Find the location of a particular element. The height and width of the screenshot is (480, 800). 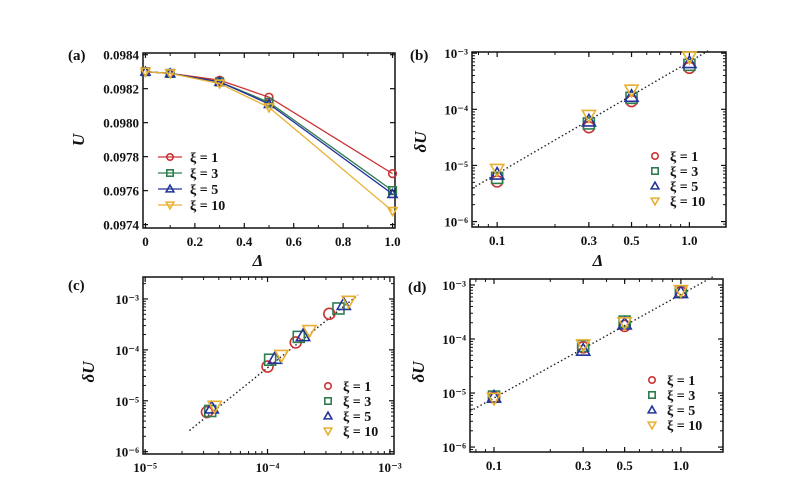

x-tick-label: 0 is located at coordinates (145, 241).